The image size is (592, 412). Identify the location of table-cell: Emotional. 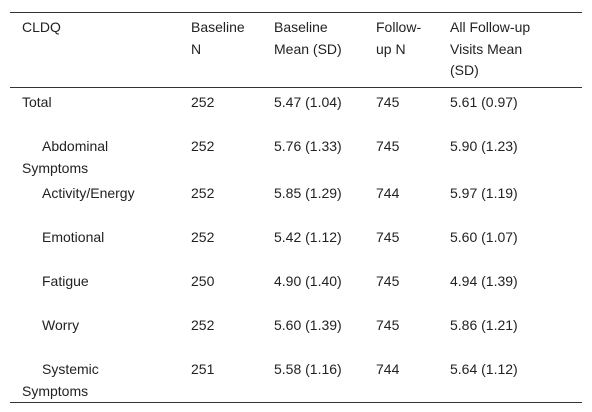
(95, 245).